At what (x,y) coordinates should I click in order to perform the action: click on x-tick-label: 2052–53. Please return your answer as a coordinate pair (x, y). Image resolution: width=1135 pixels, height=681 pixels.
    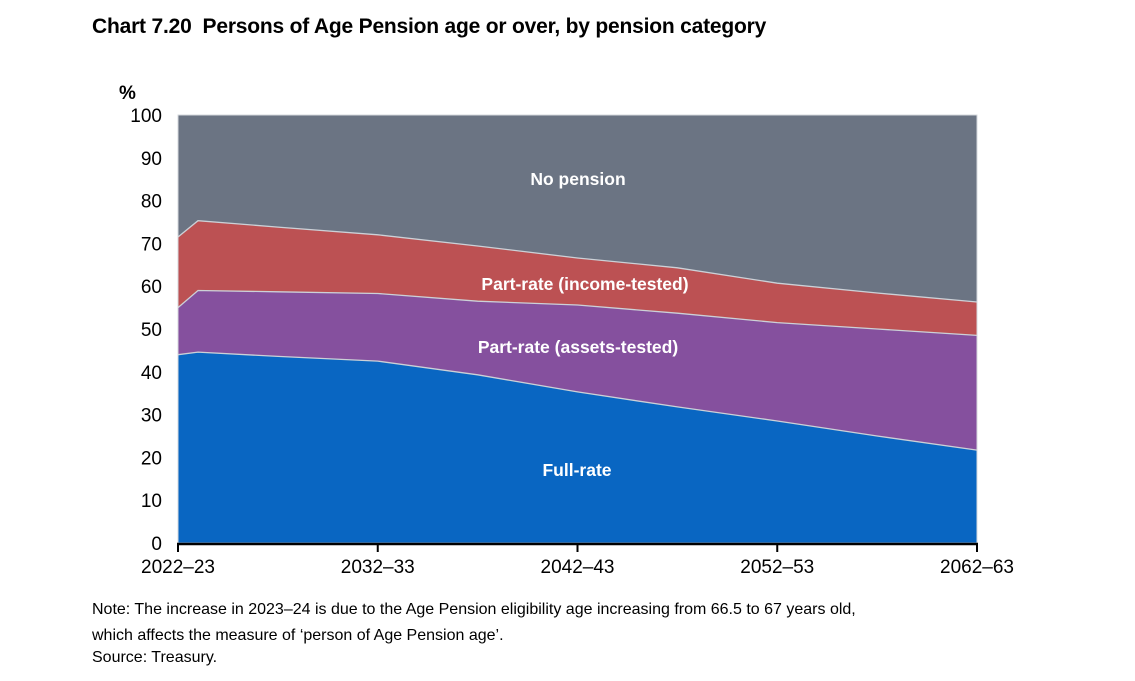
    Looking at the image, I should click on (777, 567).